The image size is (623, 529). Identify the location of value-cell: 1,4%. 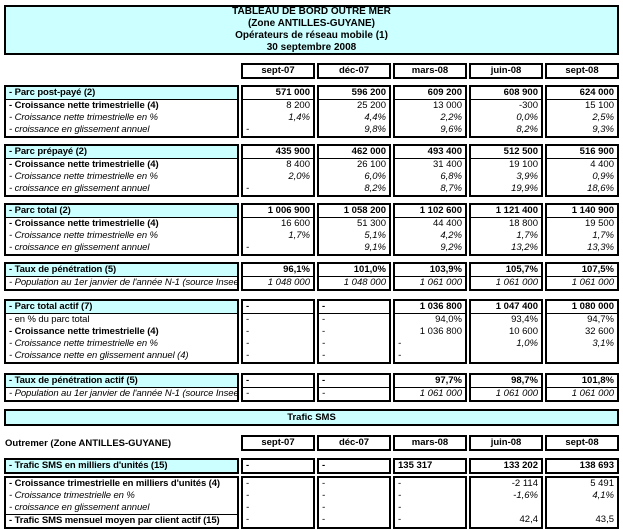
(299, 117).